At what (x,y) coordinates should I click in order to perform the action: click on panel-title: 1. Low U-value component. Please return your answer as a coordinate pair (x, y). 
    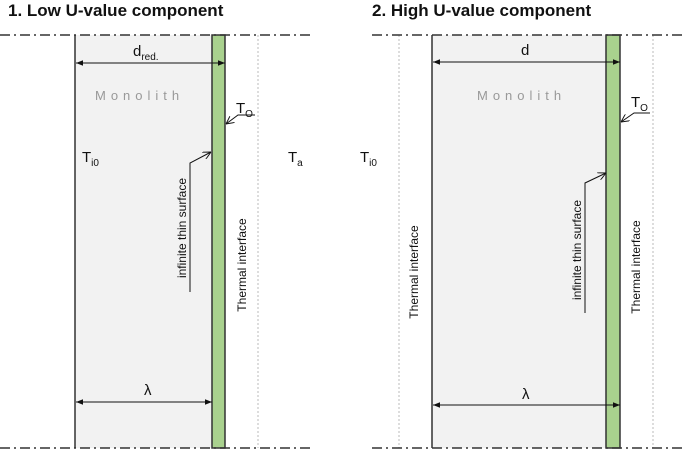
    Looking at the image, I should click on (116, 10).